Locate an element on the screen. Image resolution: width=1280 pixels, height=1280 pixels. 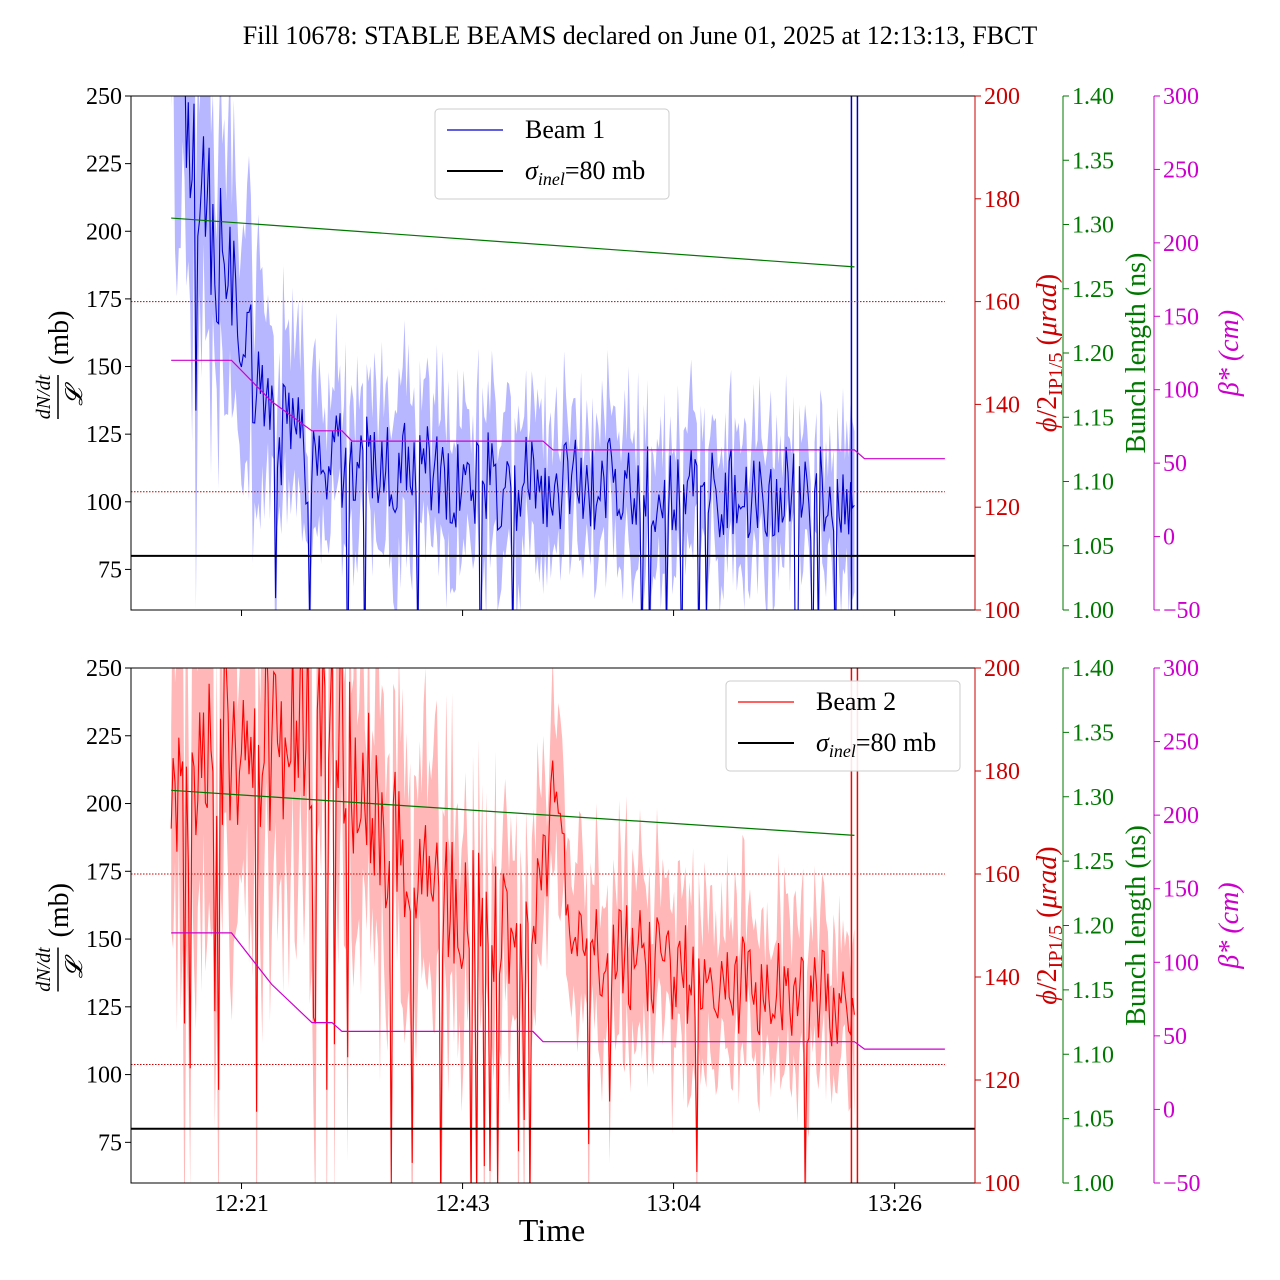
legend-beam-label: Beam 2 is located at coordinates (856, 701).